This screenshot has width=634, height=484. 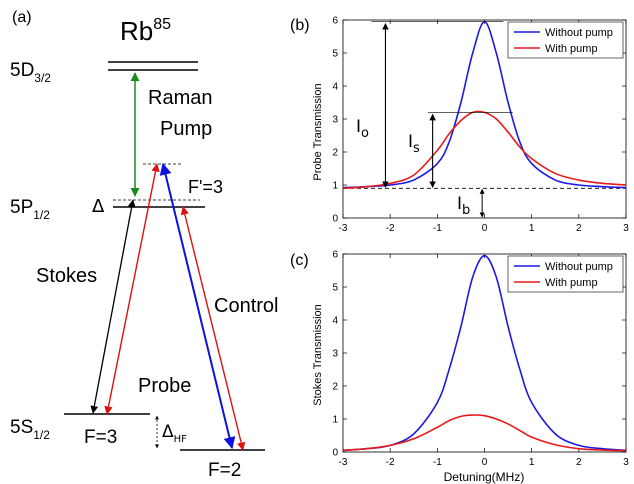 What do you see at coordinates (437, 228) in the screenshot?
I see `panel-b-xtick-label: -1` at bounding box center [437, 228].